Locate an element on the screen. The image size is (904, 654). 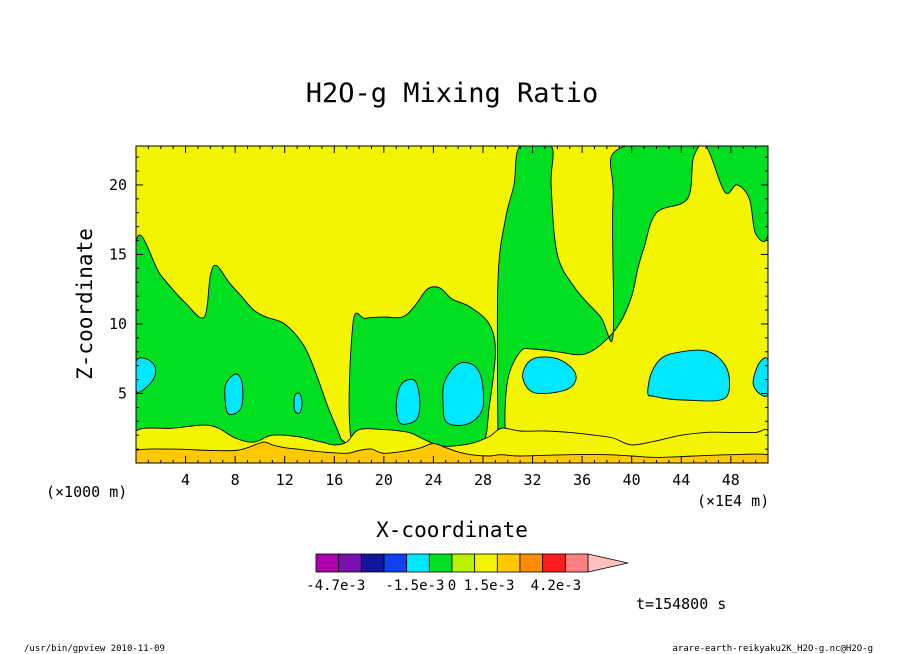
time-label: t=154800 s is located at coordinates (681, 604).